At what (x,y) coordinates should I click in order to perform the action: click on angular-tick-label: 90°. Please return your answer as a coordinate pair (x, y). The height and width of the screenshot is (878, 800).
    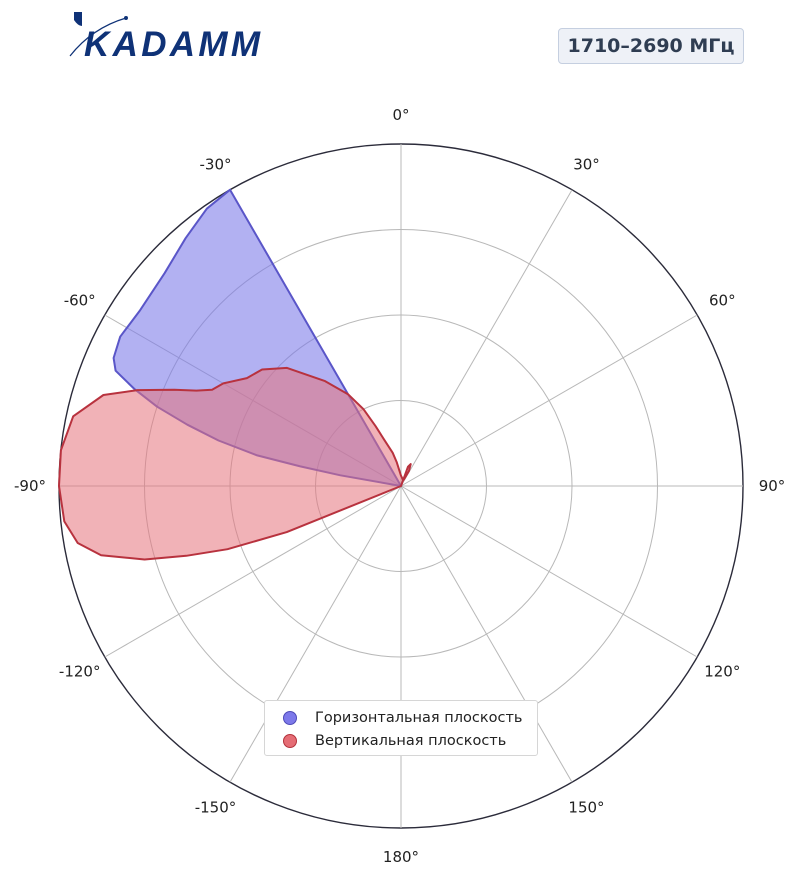
    Looking at the image, I should click on (772, 486).